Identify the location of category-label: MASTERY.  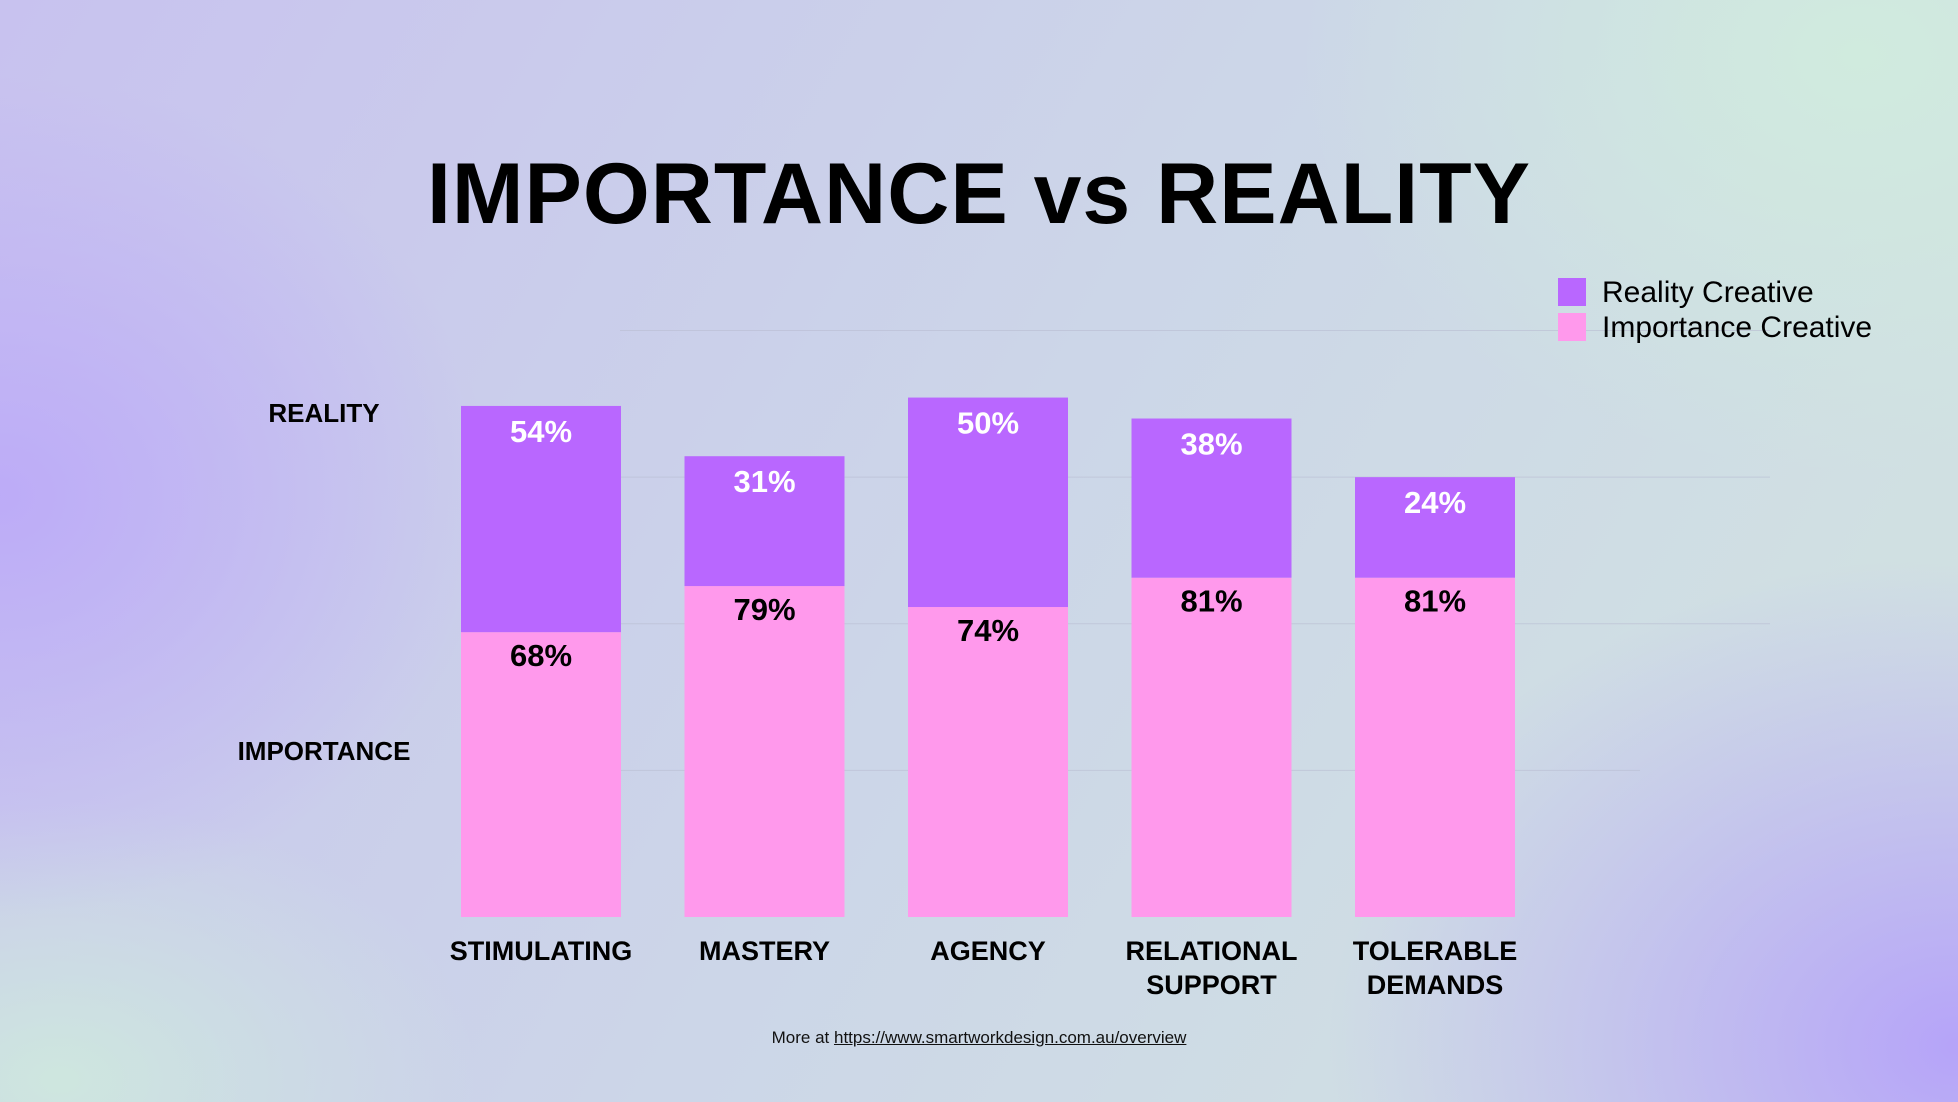
(764, 951).